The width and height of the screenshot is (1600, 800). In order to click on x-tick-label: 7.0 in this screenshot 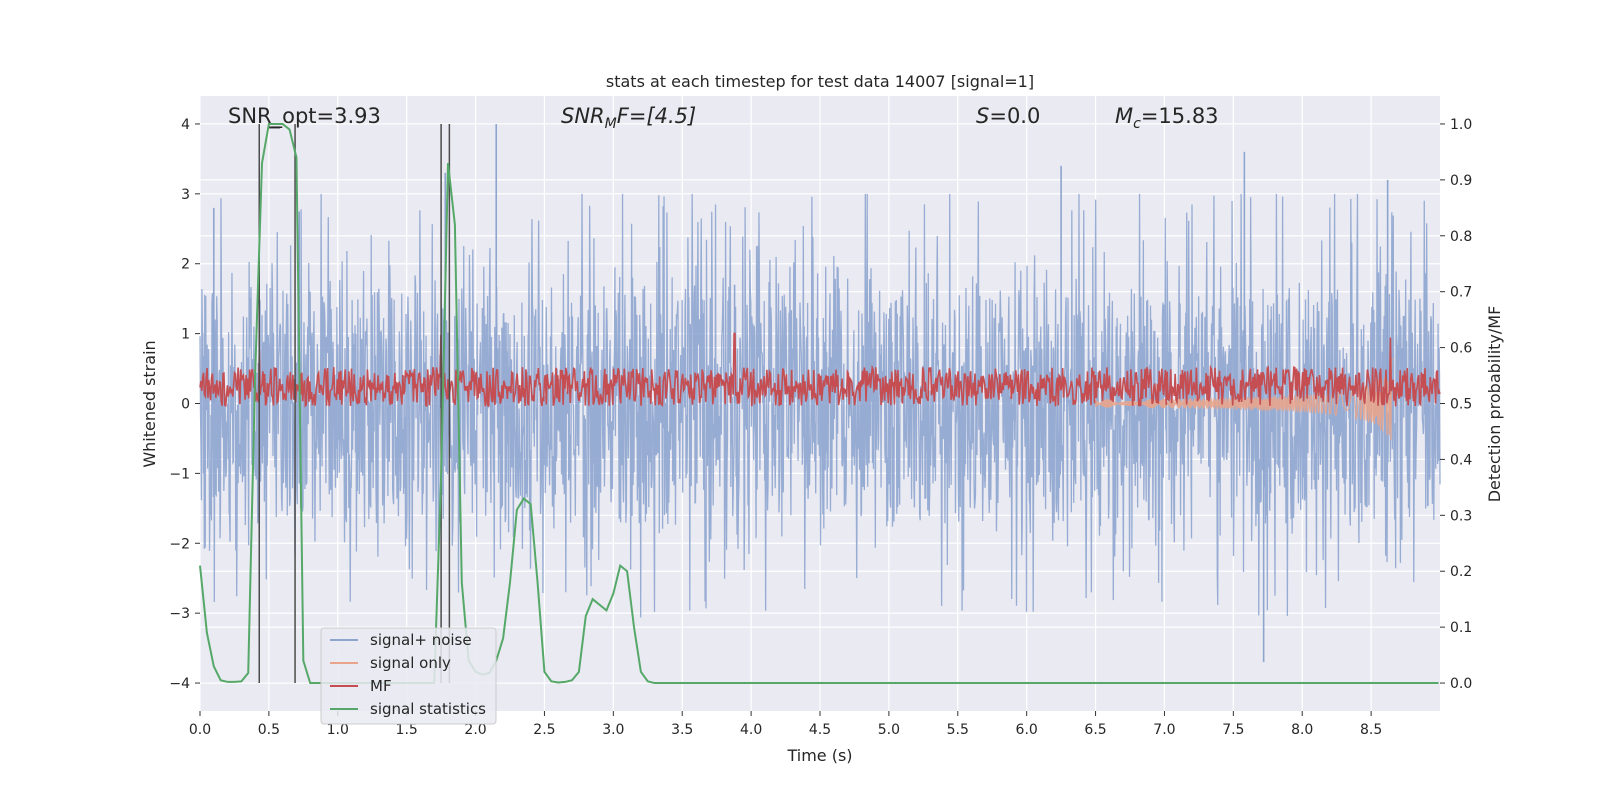, I will do `click(1164, 730)`.